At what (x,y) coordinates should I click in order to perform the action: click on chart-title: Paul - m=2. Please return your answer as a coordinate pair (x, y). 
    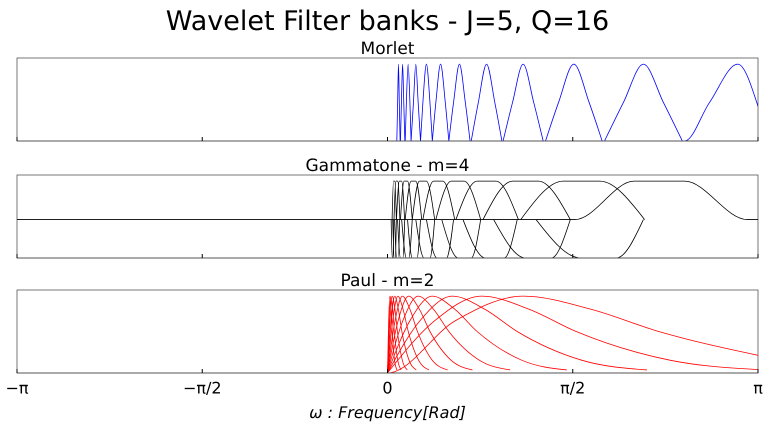
    Looking at the image, I should click on (387, 281).